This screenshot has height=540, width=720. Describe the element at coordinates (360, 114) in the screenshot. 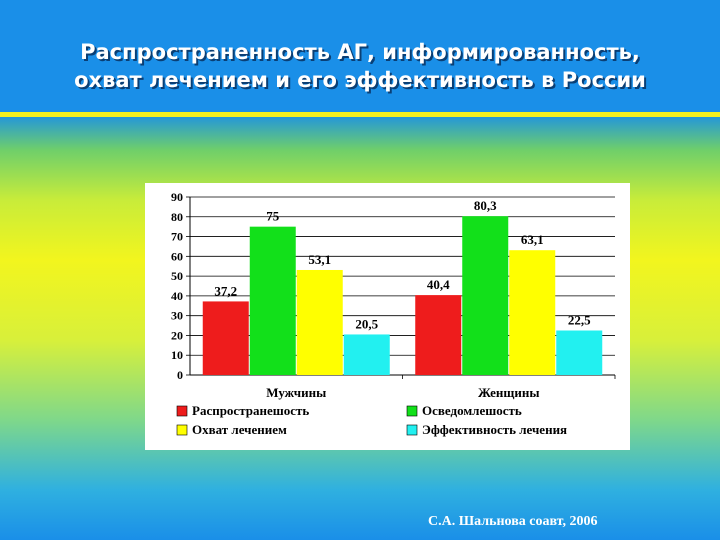

I see `title-divider` at that location.